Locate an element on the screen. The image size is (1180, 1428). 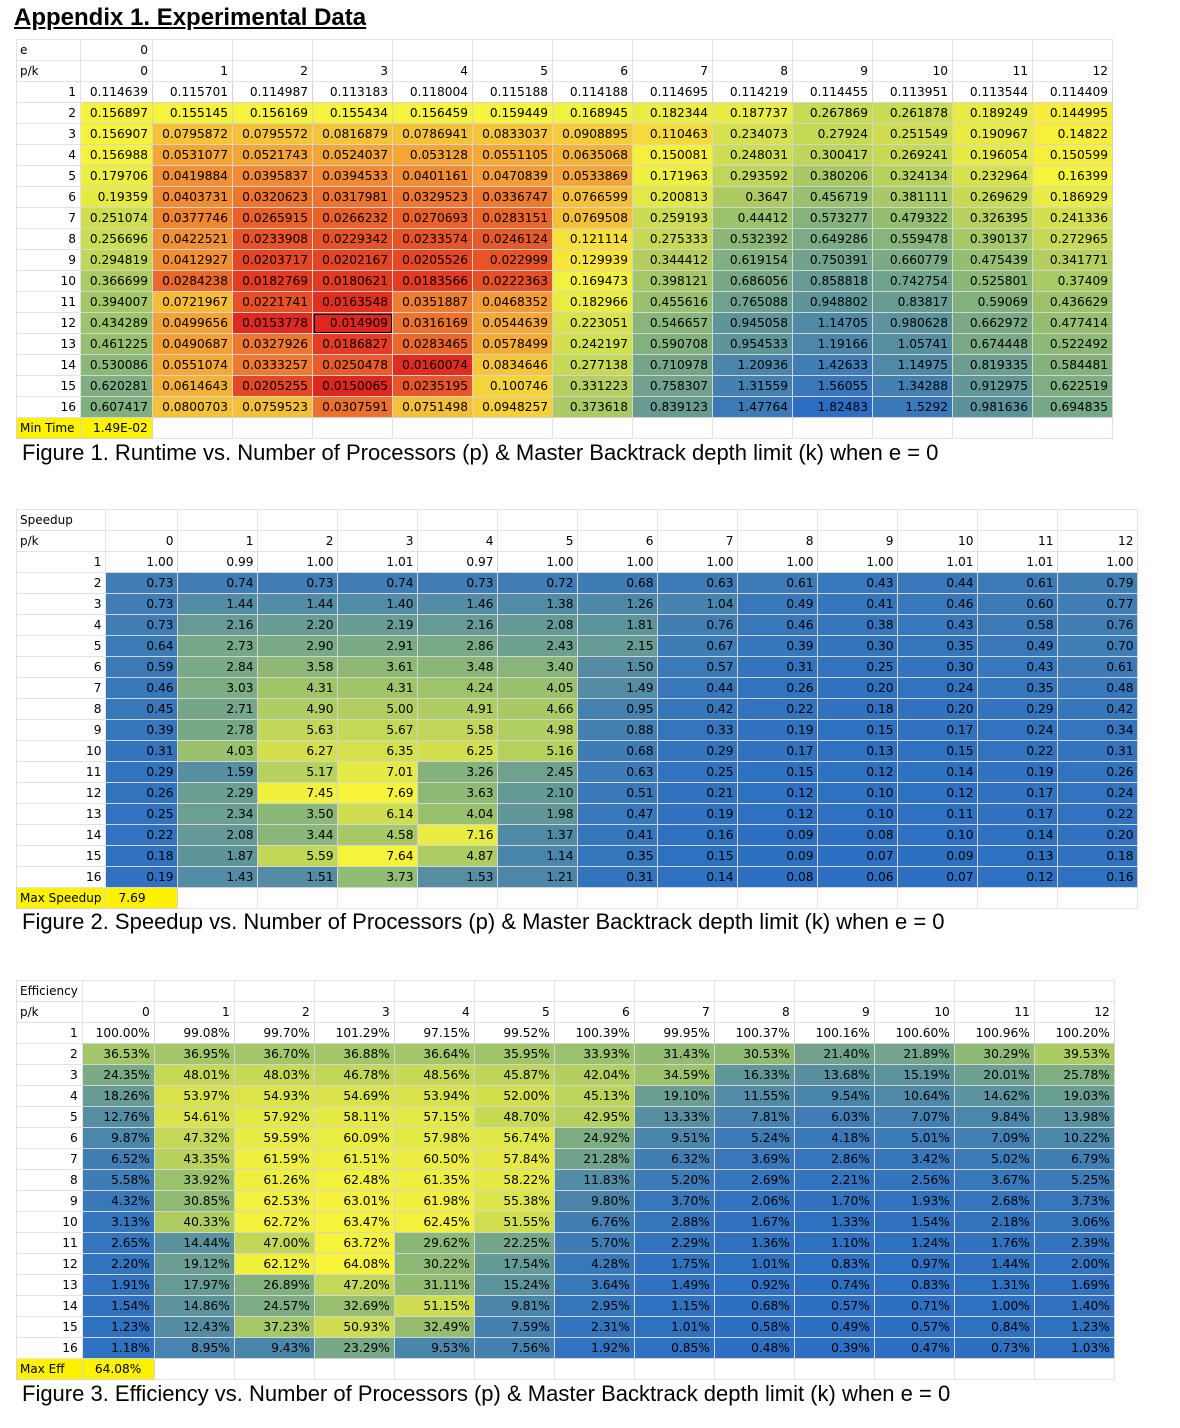
data-cell: 0.461225 is located at coordinates (116, 344).